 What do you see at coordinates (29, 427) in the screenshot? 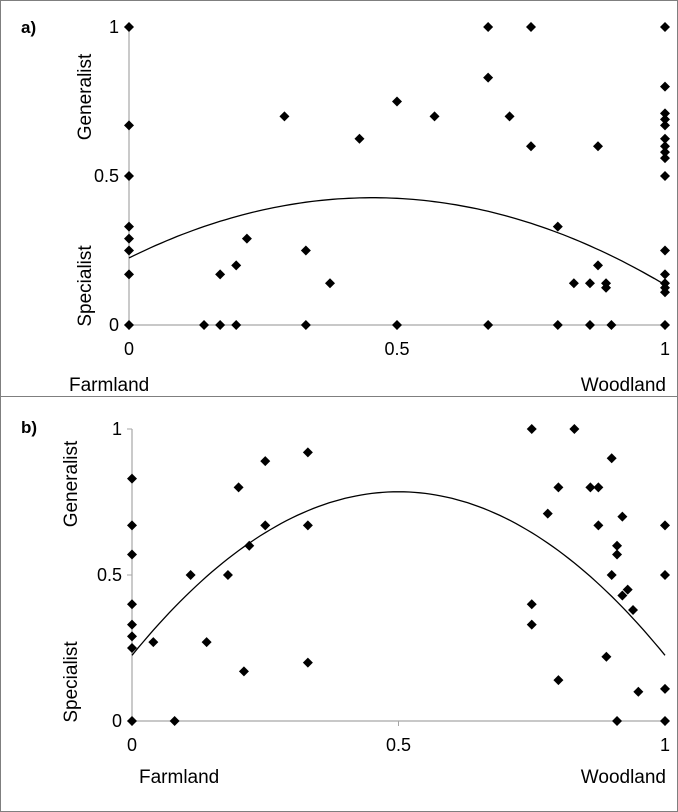
I see `panel-letter-b: b)` at bounding box center [29, 427].